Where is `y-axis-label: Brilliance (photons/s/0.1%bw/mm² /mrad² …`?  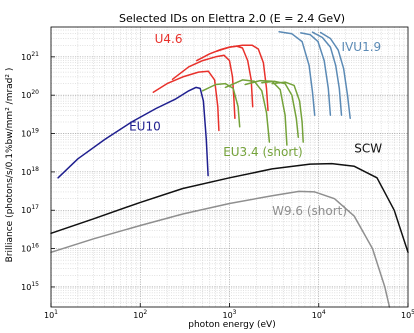
y-axis-label: Brilliance (photons/s/0.1%bw/mm² /mrad² … is located at coordinates (10, 165).